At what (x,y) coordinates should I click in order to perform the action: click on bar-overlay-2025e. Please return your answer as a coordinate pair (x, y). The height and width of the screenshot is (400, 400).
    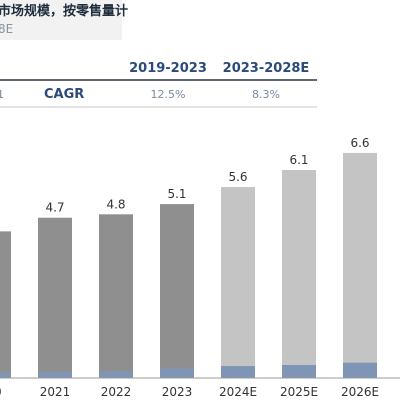
    Looking at the image, I should click on (299, 371).